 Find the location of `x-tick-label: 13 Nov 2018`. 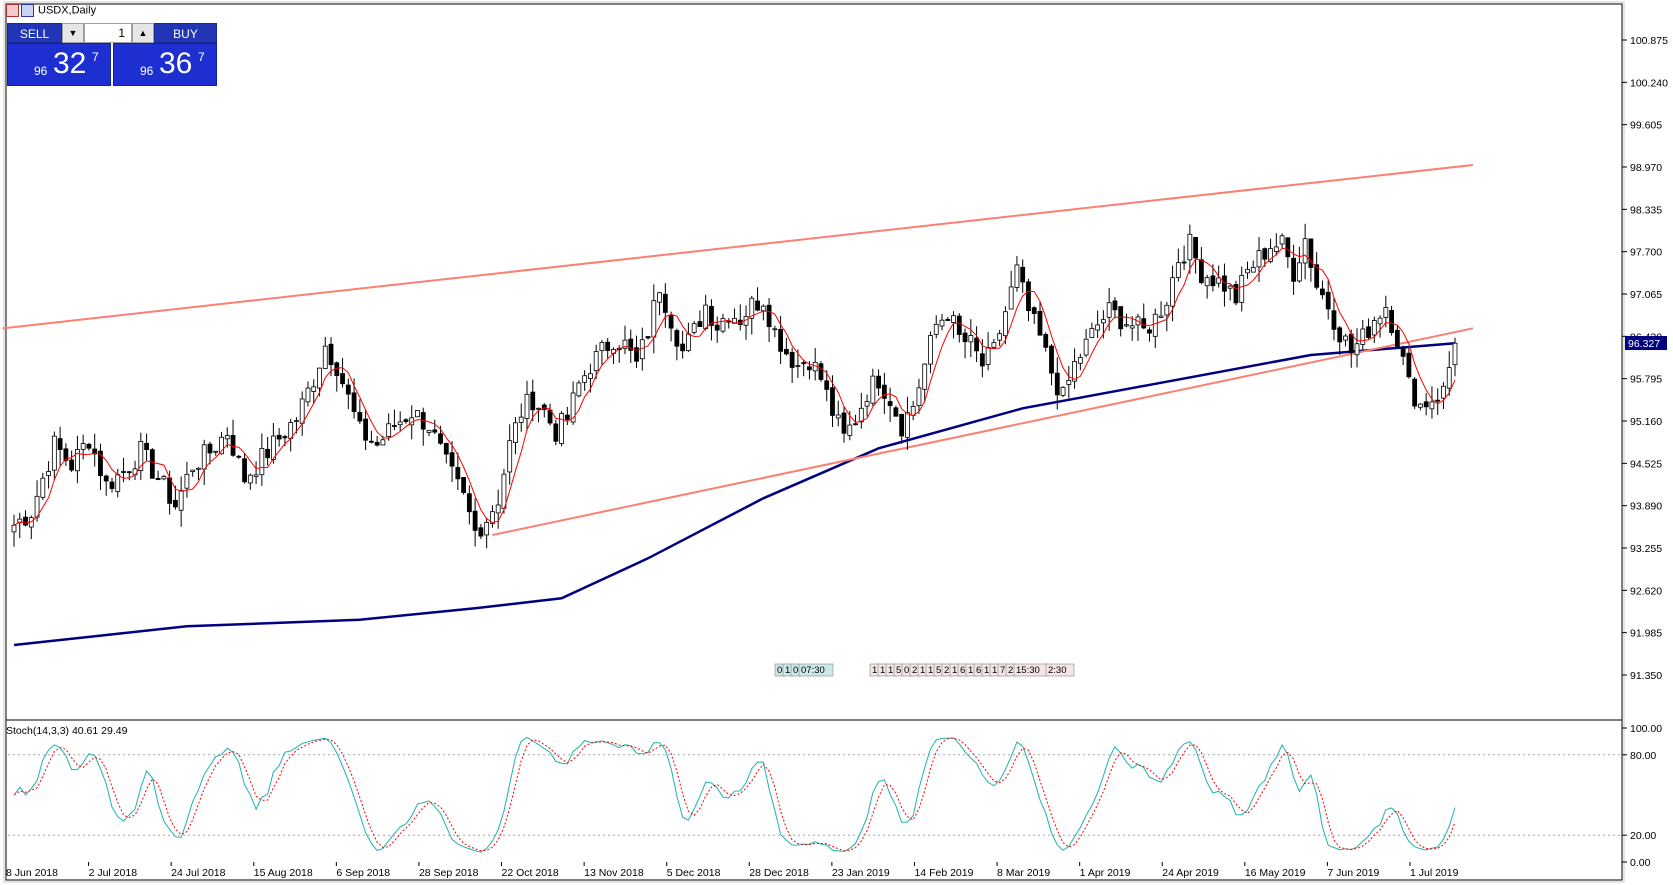

x-tick-label: 13 Nov 2018 is located at coordinates (614, 873).